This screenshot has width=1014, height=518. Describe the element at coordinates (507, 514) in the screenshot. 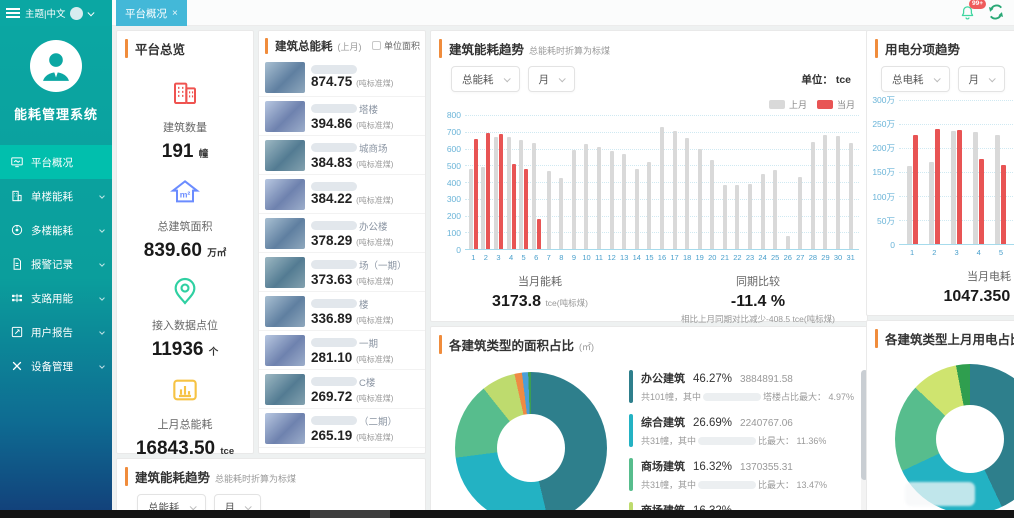

I see `bottom-scrollbar` at that location.